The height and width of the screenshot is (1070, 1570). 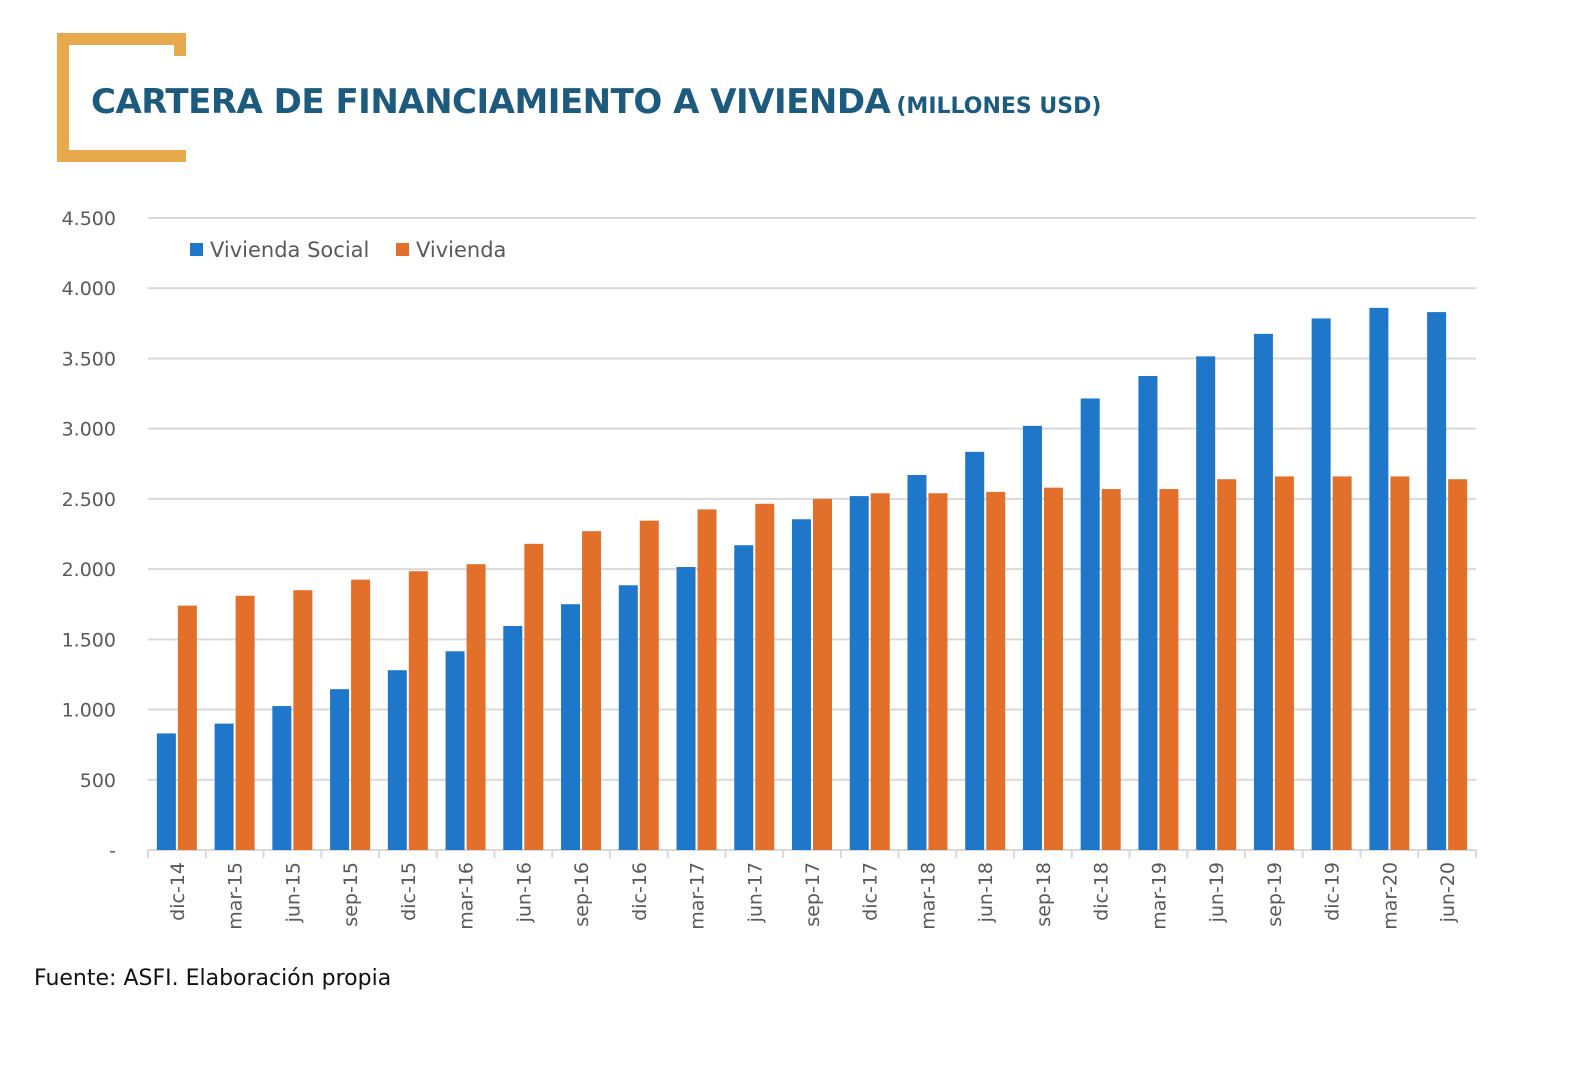 What do you see at coordinates (928, 896) in the screenshot?
I see `x-tick-label: mar-18` at bounding box center [928, 896].